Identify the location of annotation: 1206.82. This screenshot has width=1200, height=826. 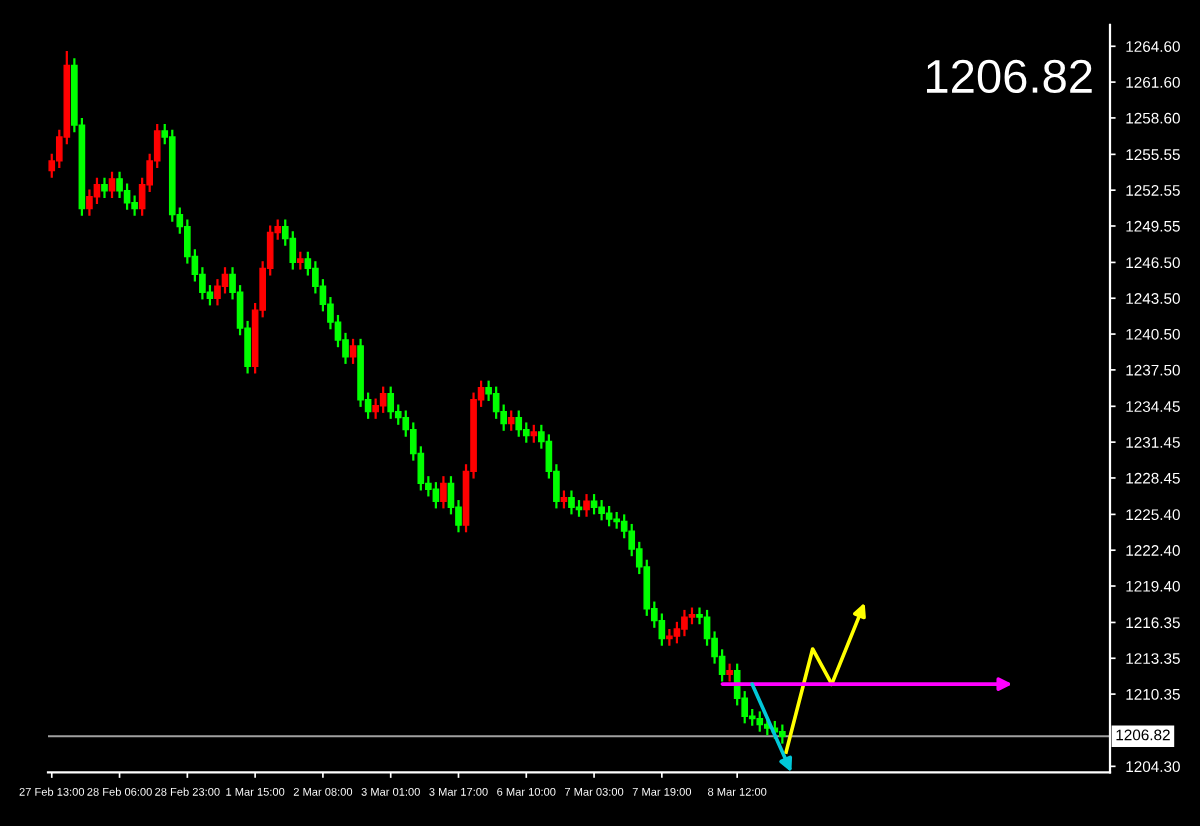
(1009, 76).